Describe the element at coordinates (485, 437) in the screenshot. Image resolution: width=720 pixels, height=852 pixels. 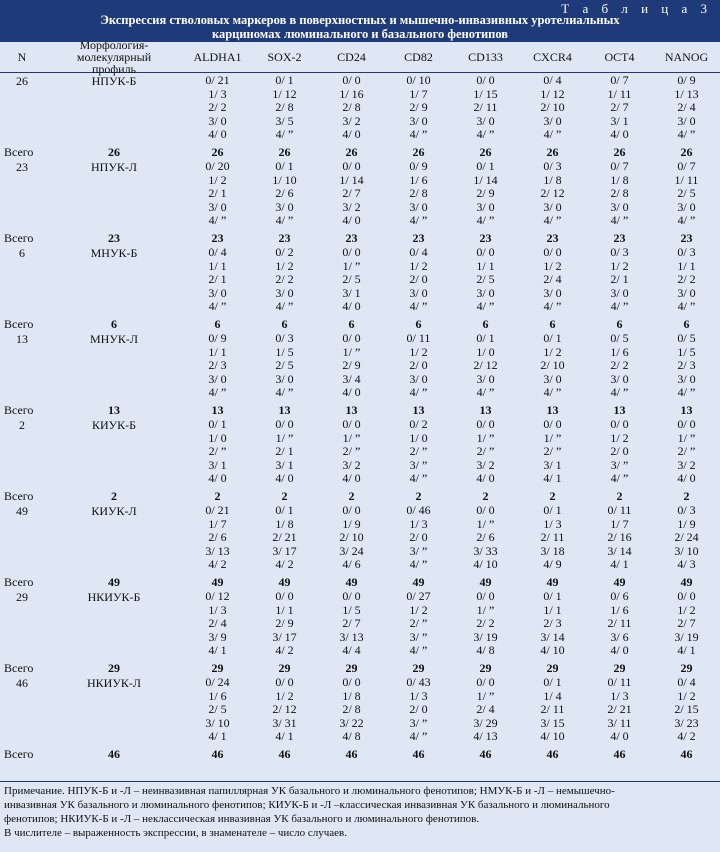
I see `cell-value: 1/ ”` at that location.